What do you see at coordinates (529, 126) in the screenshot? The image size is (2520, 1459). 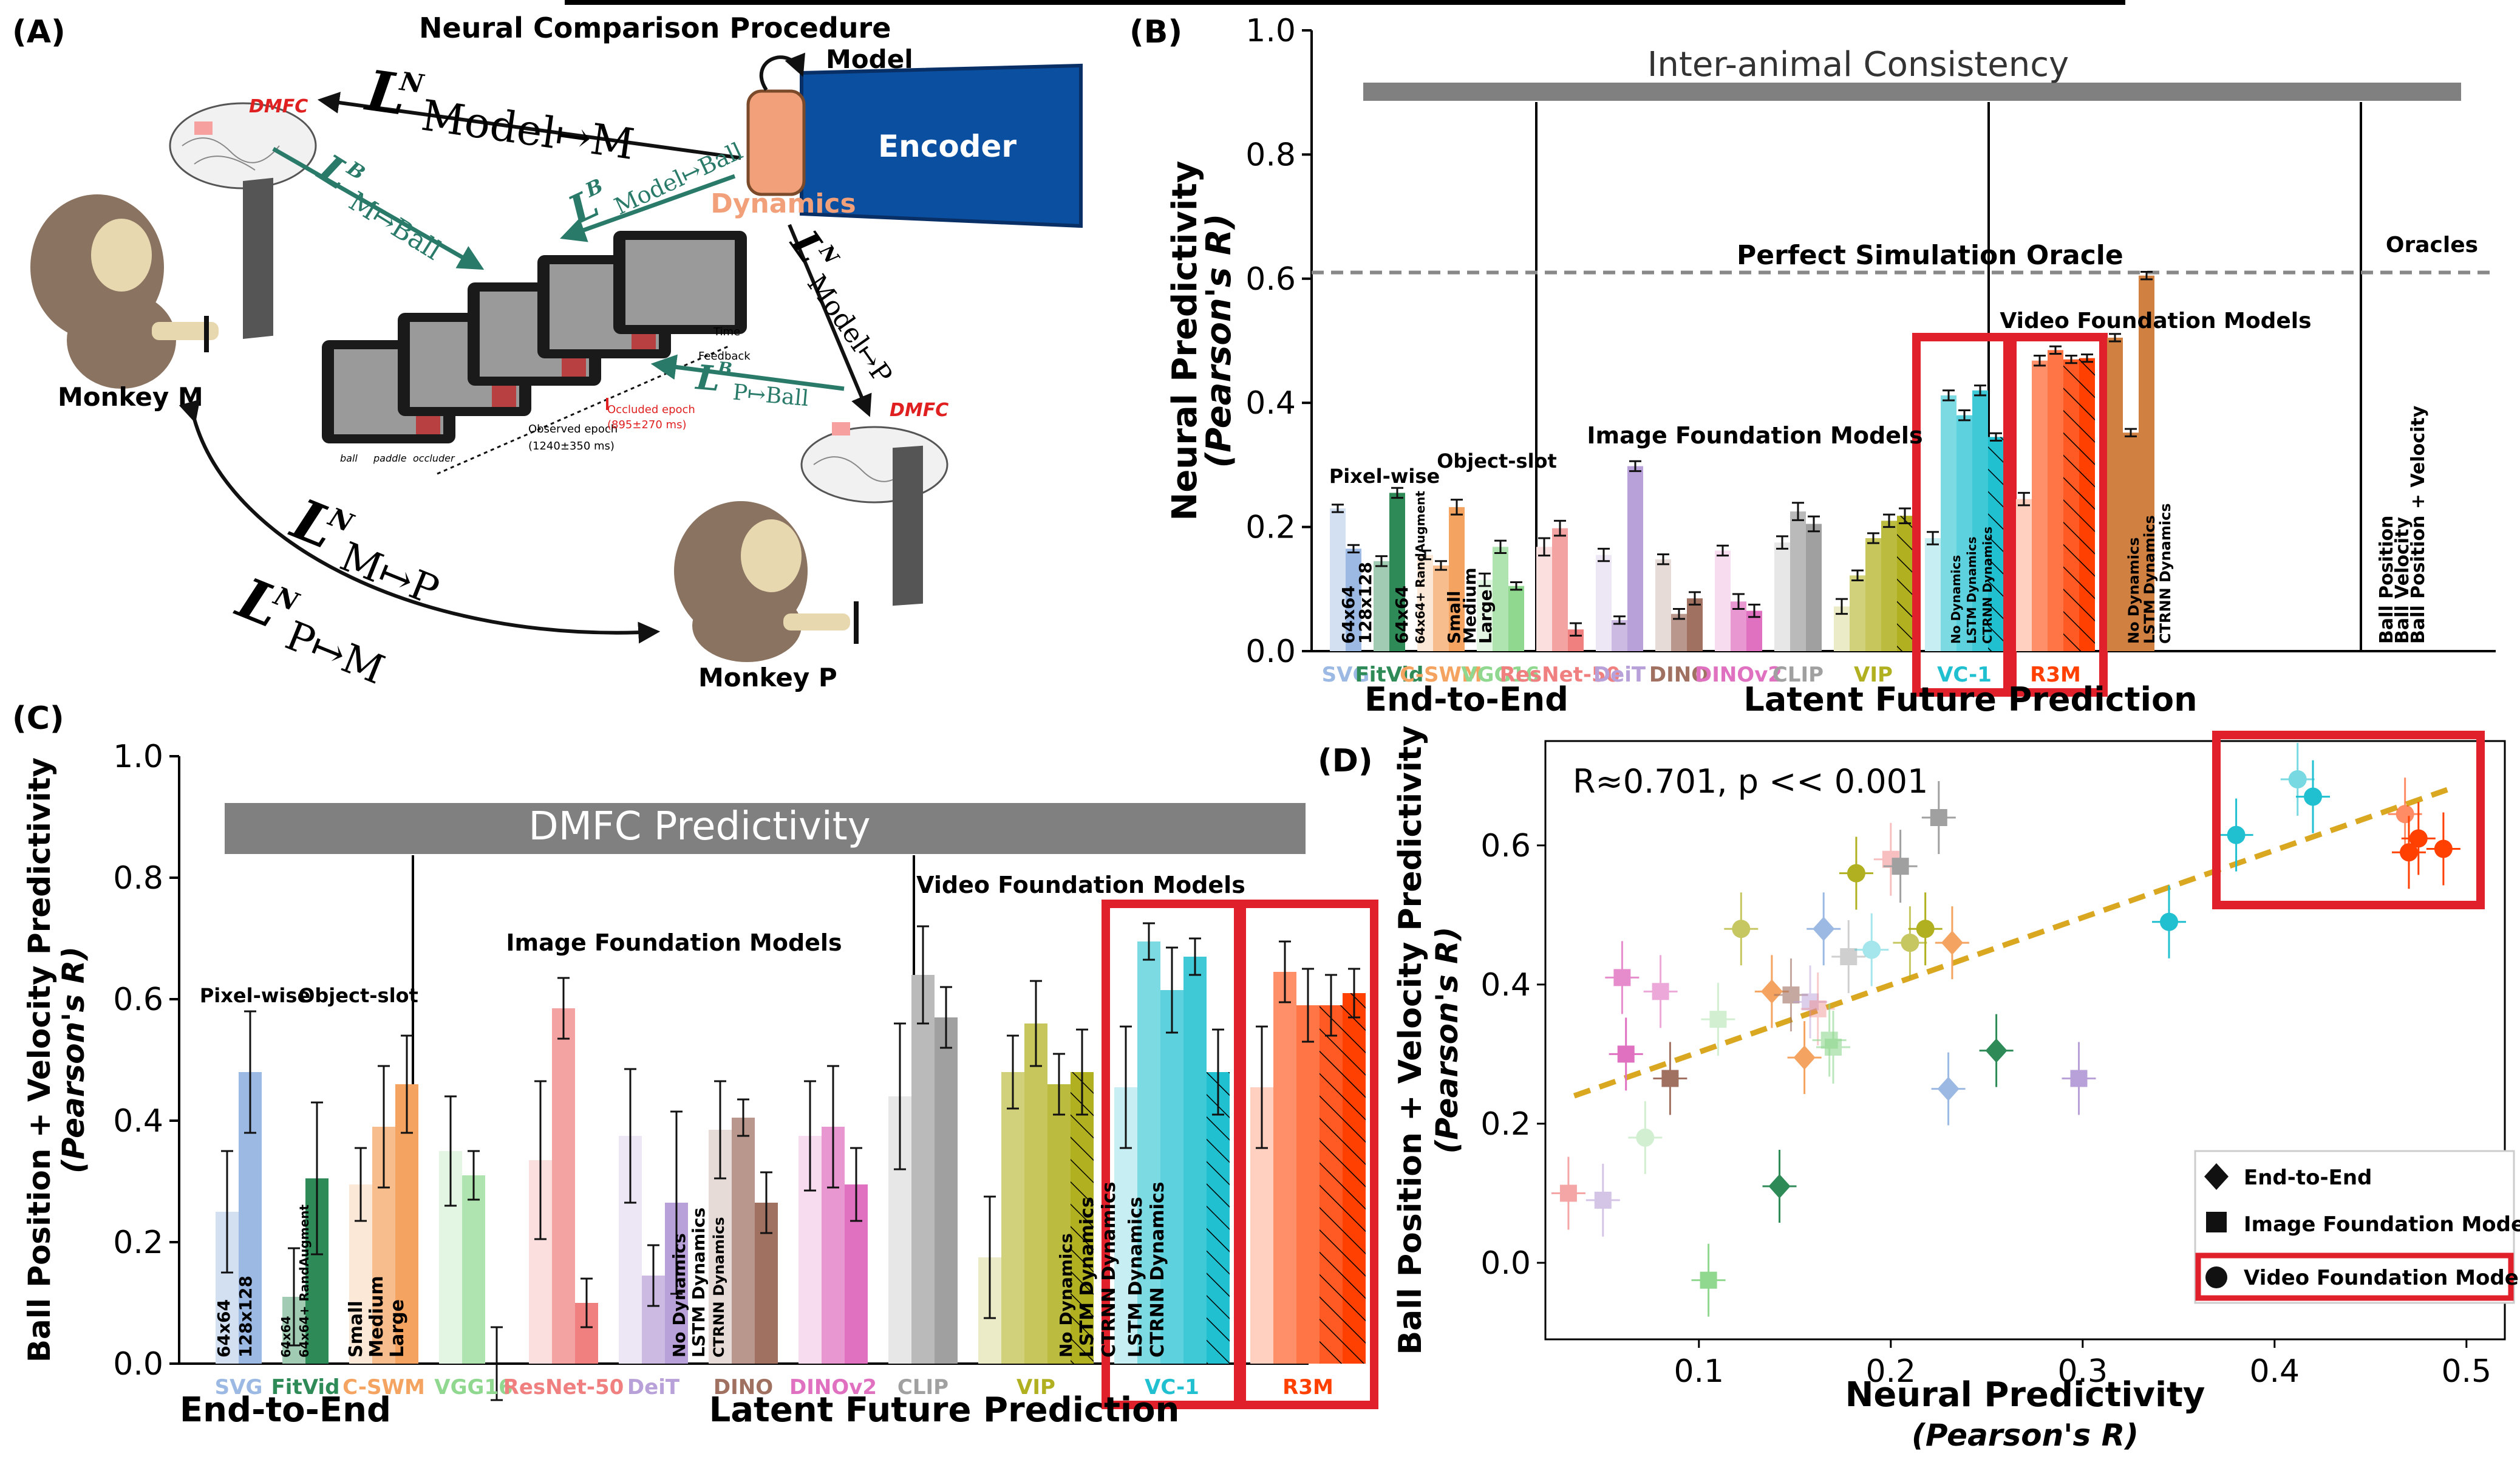 I see `arrow-model-m` at bounding box center [529, 126].